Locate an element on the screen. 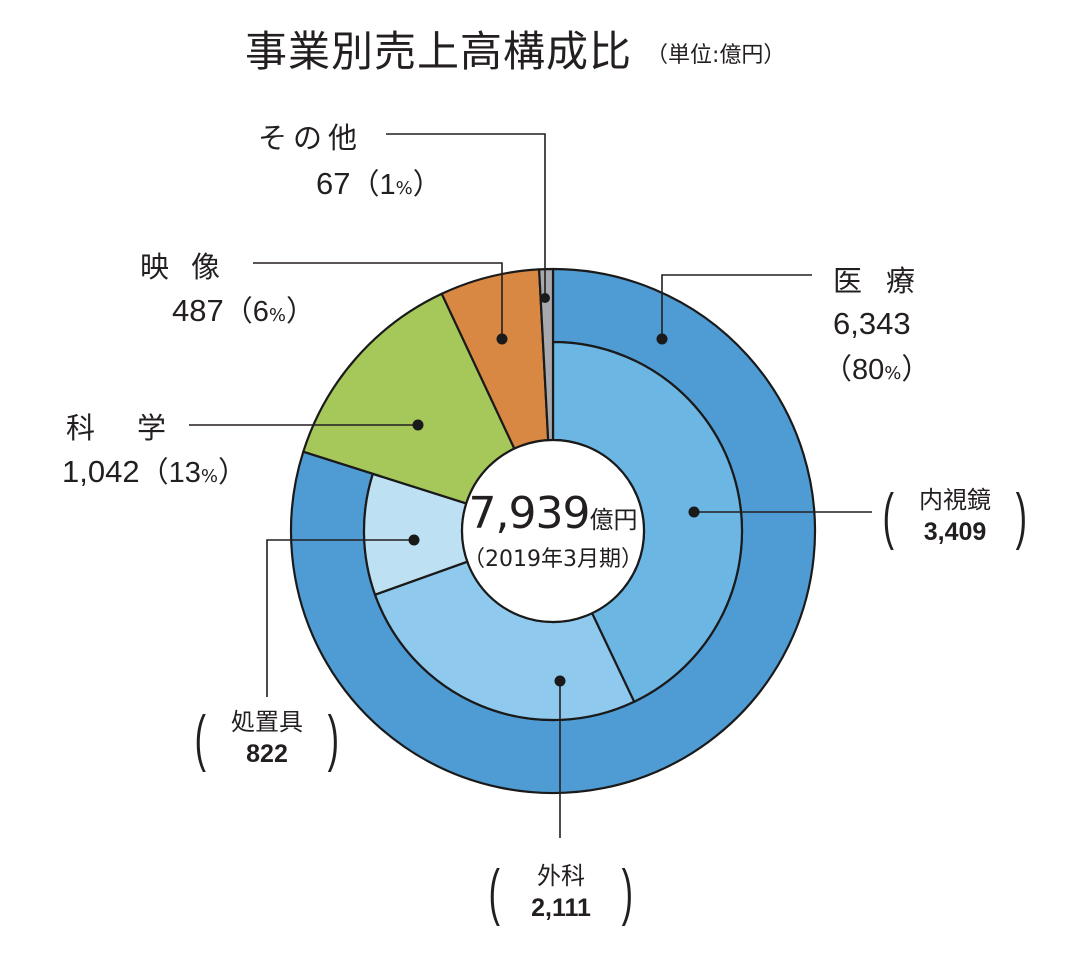  leader-iryo is located at coordinates (736, 306).